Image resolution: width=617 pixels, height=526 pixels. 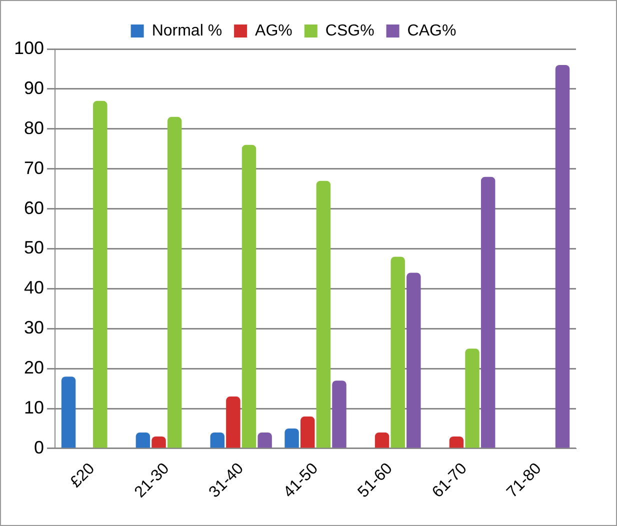 I want to click on y-tick-label: 50, so click(x=34, y=248).